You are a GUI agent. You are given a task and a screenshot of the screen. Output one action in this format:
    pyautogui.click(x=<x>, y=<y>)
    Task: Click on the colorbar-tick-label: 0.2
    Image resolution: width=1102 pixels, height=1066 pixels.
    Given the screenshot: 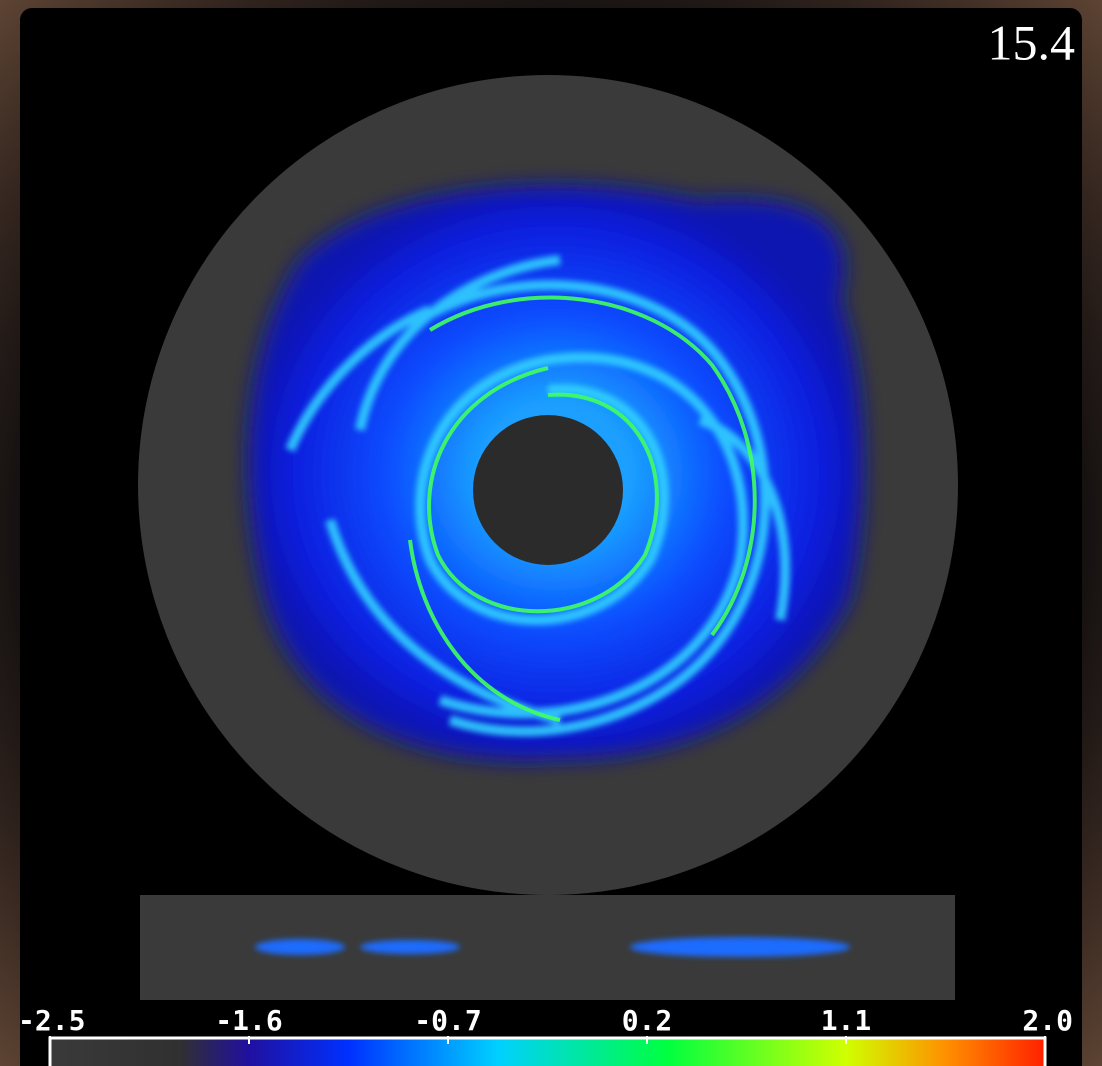 What is the action you would take?
    pyautogui.click(x=647, y=1020)
    